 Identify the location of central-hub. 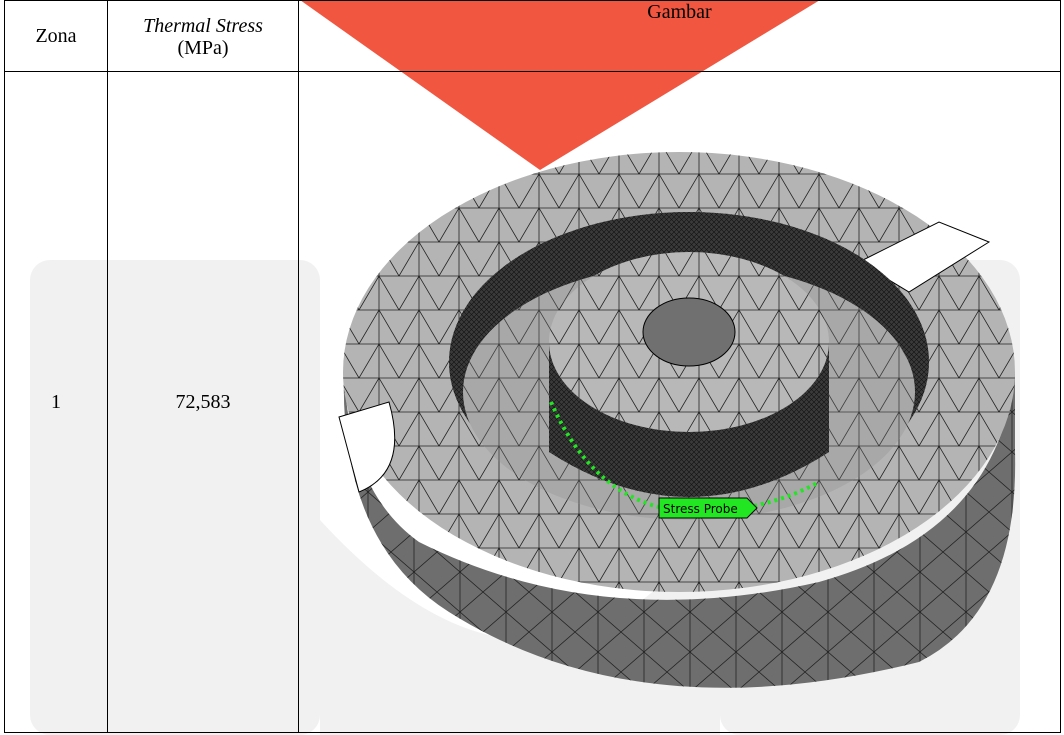
(689, 383).